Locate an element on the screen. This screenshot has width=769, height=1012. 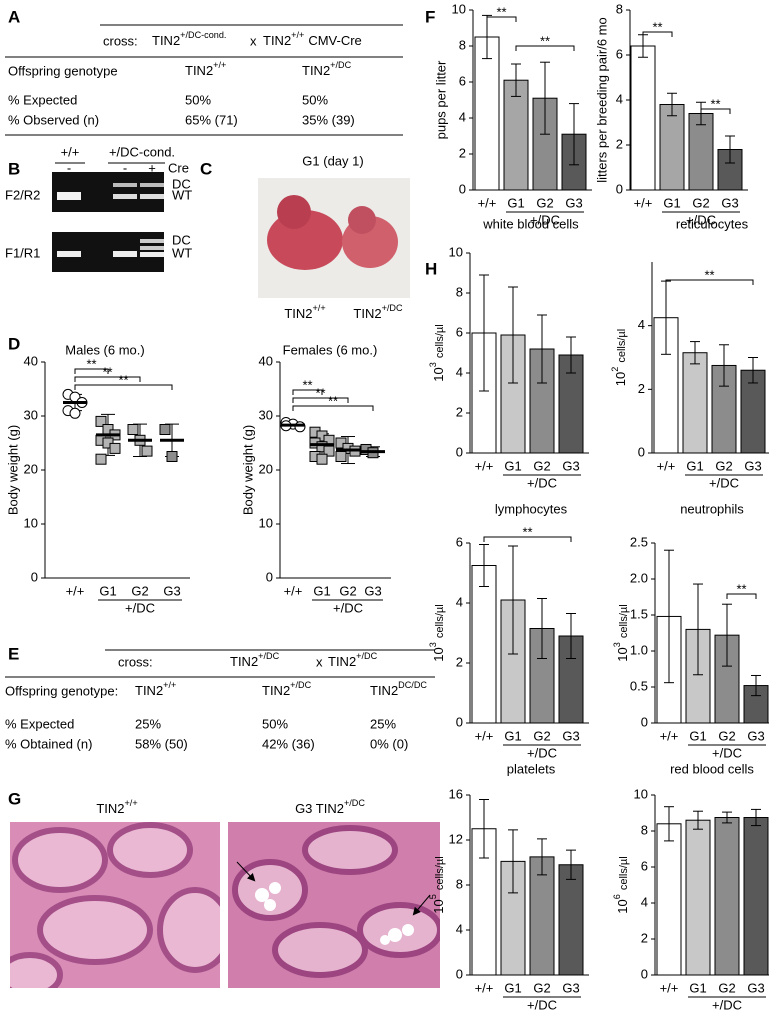
panel-label: A is located at coordinates (14, 16).